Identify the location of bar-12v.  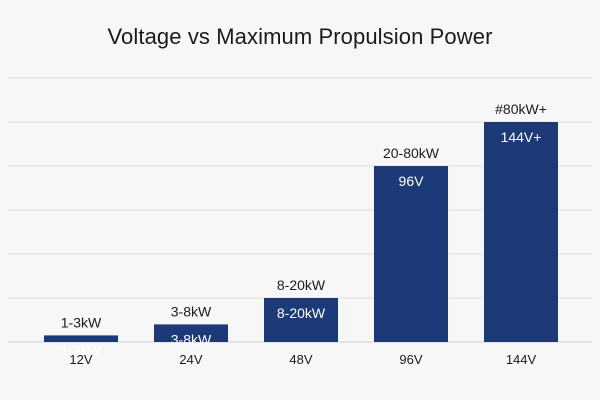
(81, 338).